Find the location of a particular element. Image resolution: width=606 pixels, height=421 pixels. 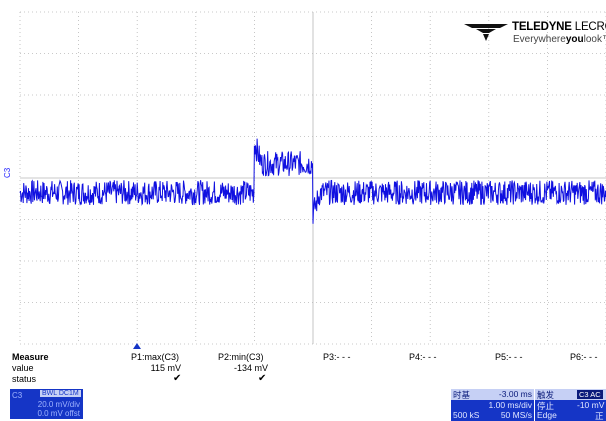

measure-header: Measure is located at coordinates (30, 357).